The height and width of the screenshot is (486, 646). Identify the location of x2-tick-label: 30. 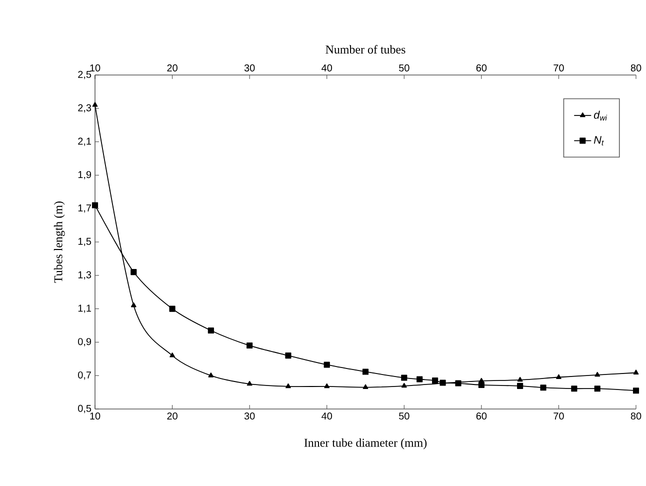
(249, 416).